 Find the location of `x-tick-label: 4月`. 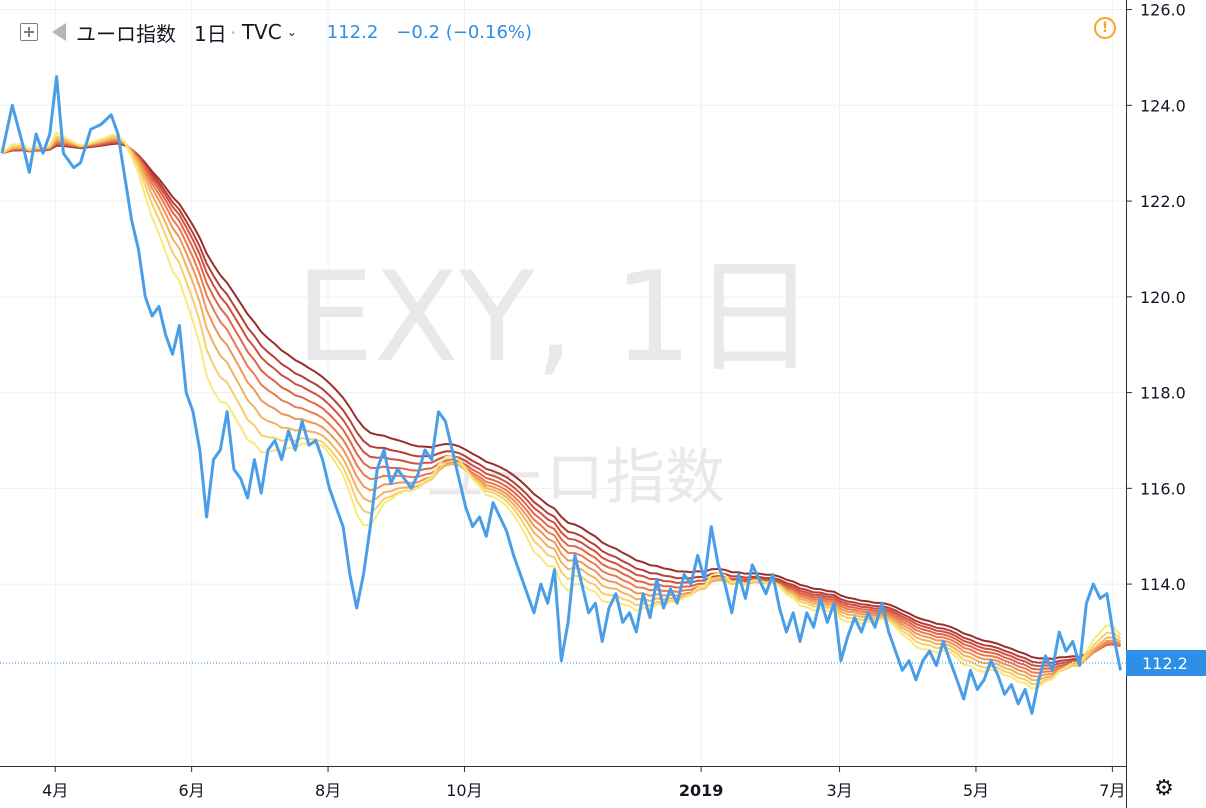

x-tick-label: 4月 is located at coordinates (55, 790).